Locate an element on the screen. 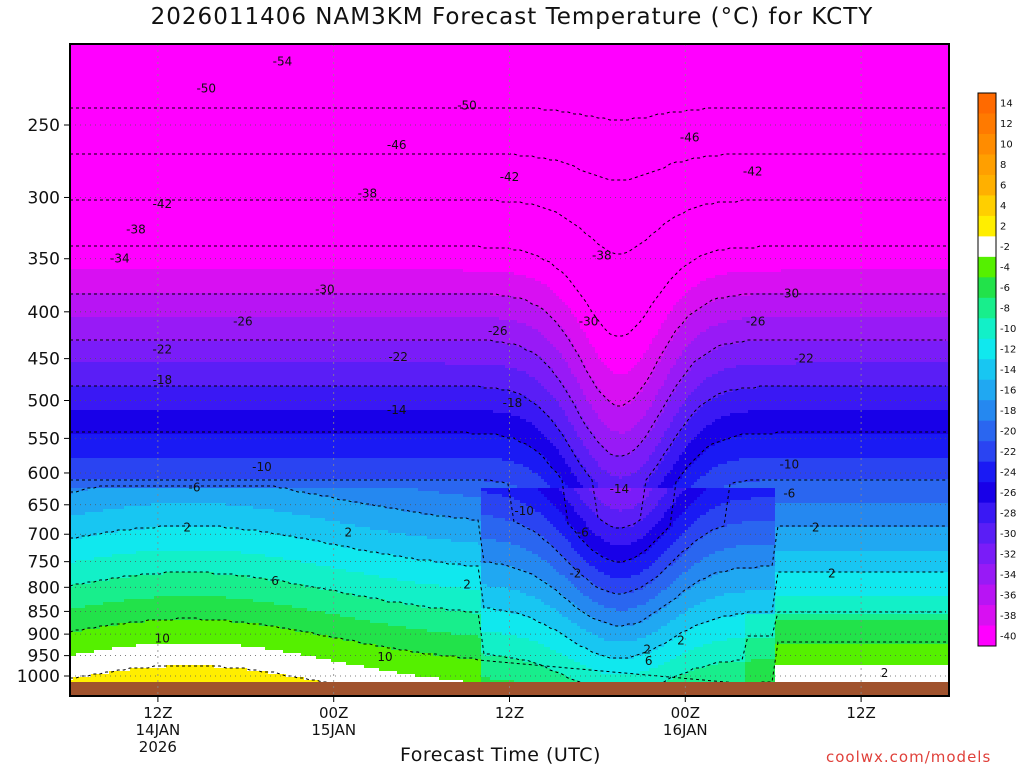 This screenshot has width=1024, height=768. colorbar-label: -28 is located at coordinates (1008, 513).